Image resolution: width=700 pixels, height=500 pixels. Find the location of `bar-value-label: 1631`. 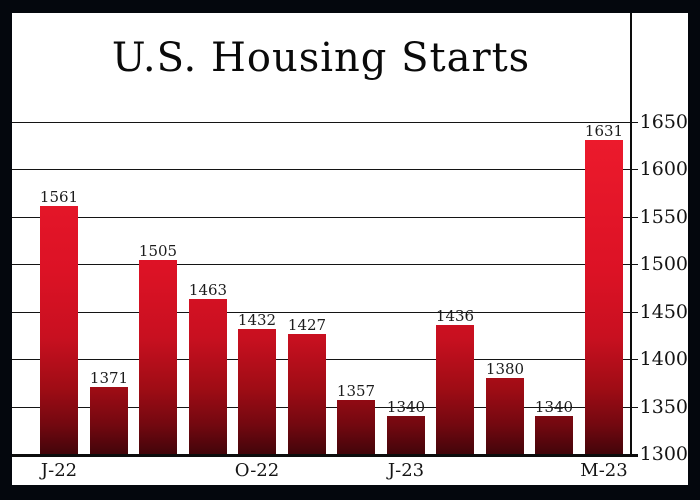

bar-value-label: 1631 is located at coordinates (604, 131).